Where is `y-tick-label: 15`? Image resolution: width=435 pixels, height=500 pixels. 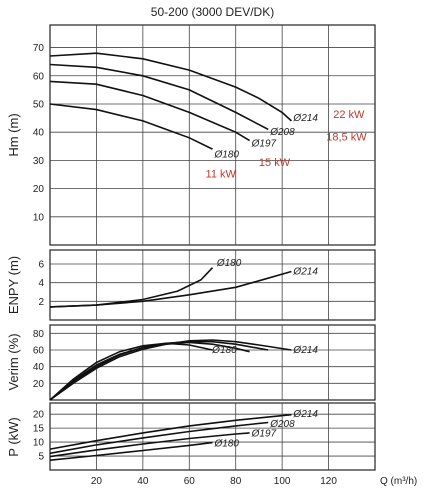
y-tick-label: 15 is located at coordinates (39, 429).